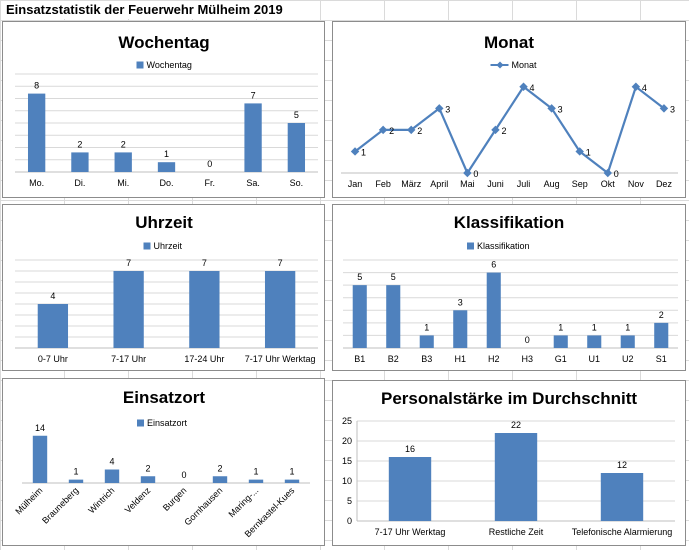 The width and height of the screenshot is (689, 550). Describe the element at coordinates (426, 359) in the screenshot. I see `x-tick-label: B3` at that location.